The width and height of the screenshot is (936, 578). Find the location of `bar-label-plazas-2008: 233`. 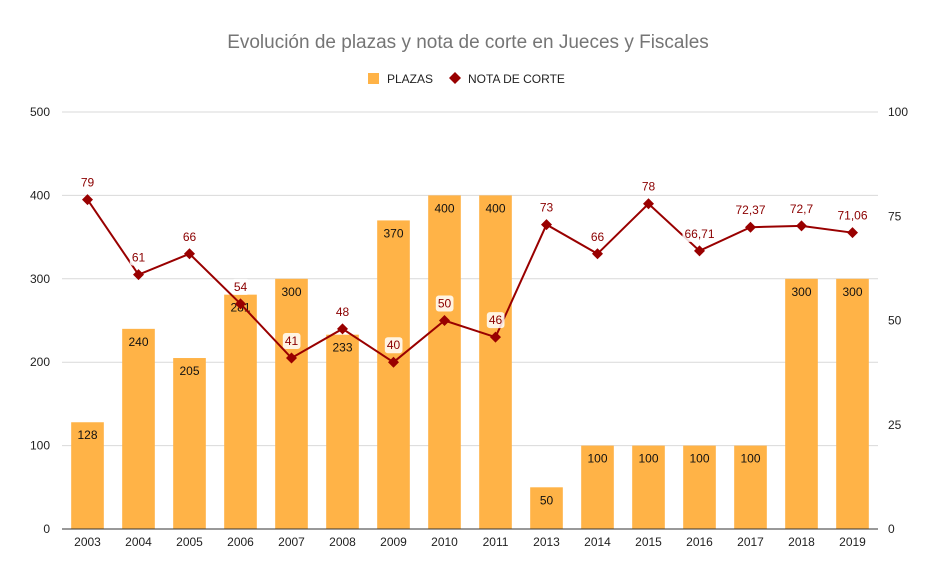

bar-label-plazas-2008: 233 is located at coordinates (342, 348).